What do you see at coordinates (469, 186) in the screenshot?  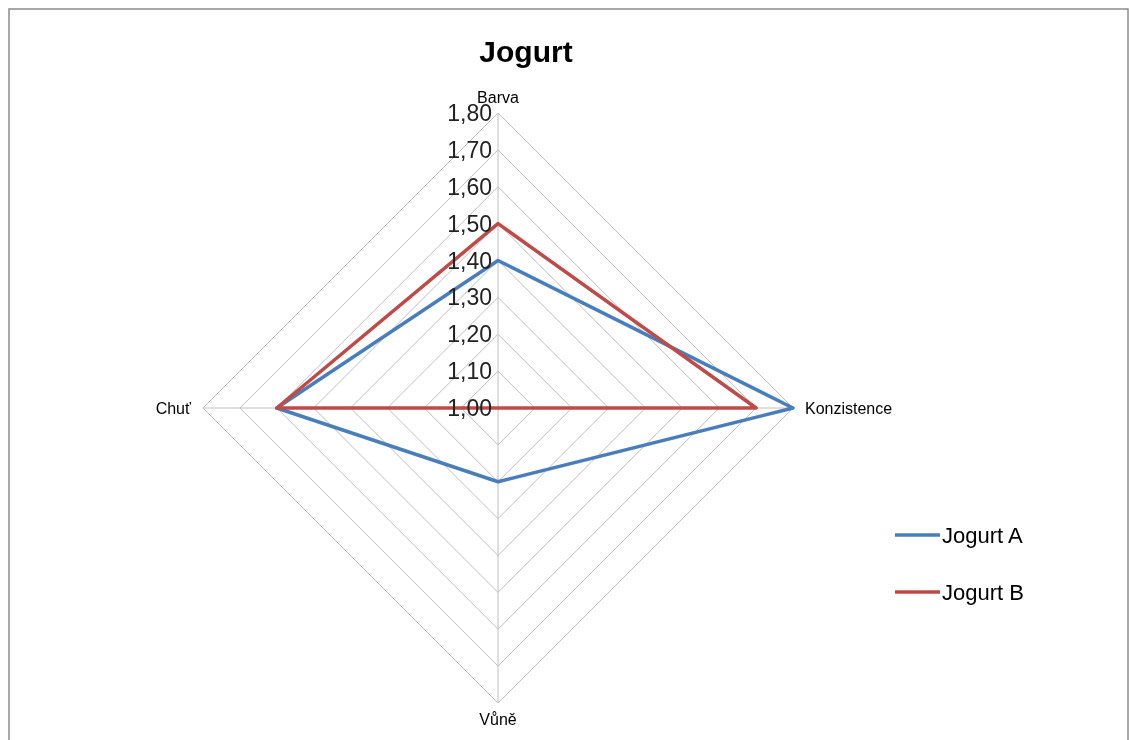 I see `y-tick-label: 1,60` at bounding box center [469, 186].